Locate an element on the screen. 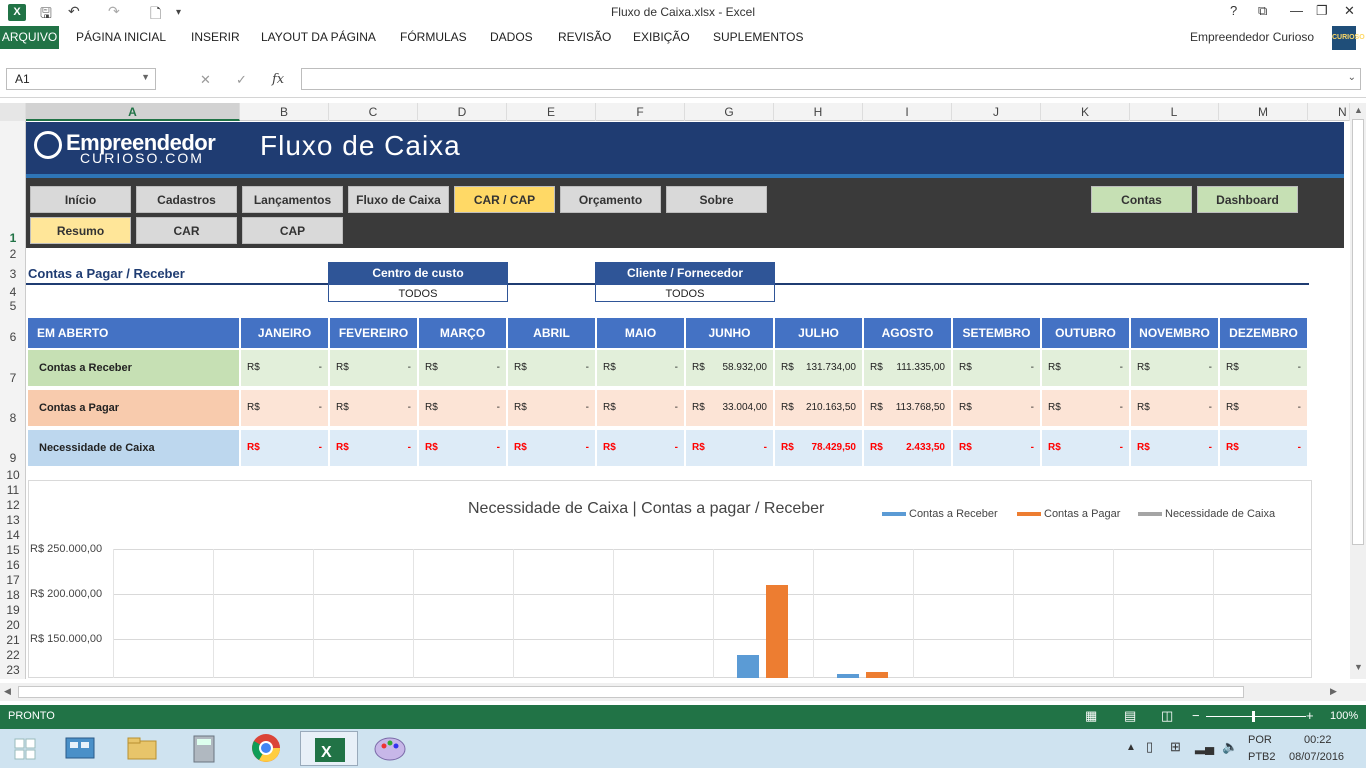 This screenshot has width=1366, height=770. confirm-formula-icon: ✓ is located at coordinates (241, 79).